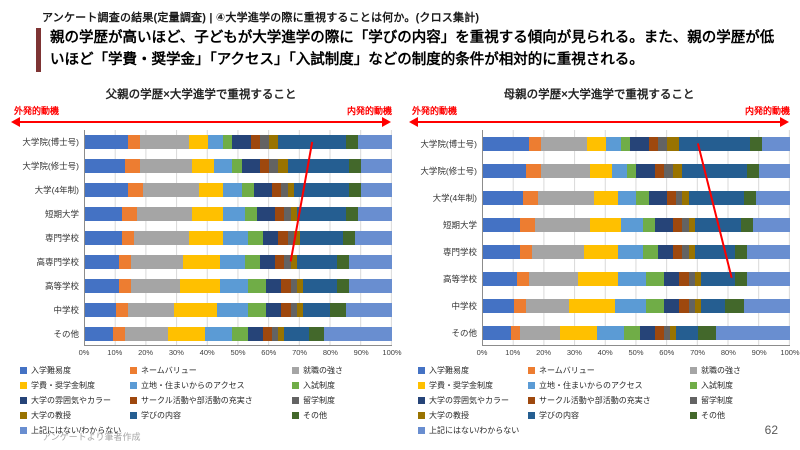  What do you see at coordinates (63, 385) in the screenshot?
I see `legend-label: 学費・奨学金制度` at bounding box center [63, 385].